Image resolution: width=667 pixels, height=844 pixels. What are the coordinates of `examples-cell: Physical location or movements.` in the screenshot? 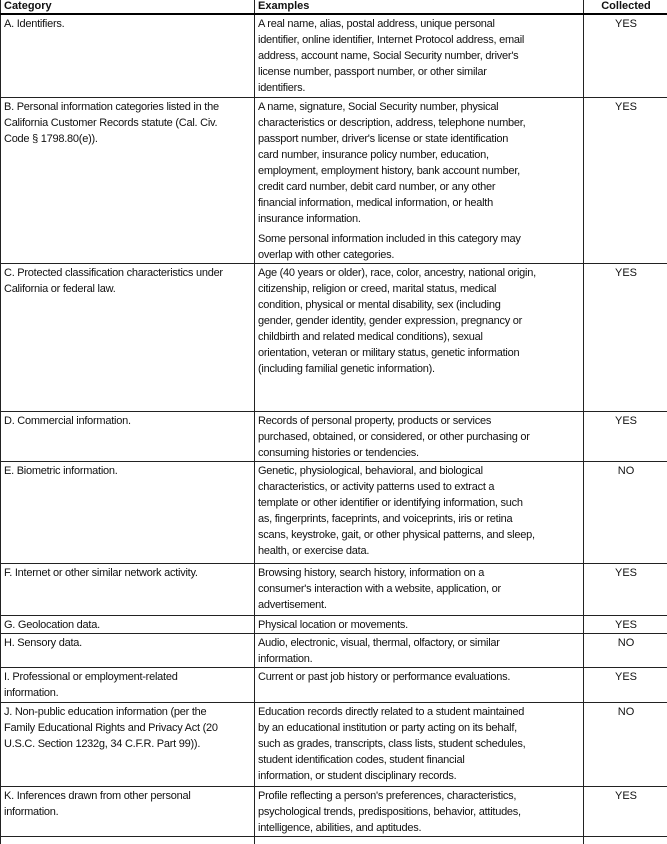 It's located at (419, 624).